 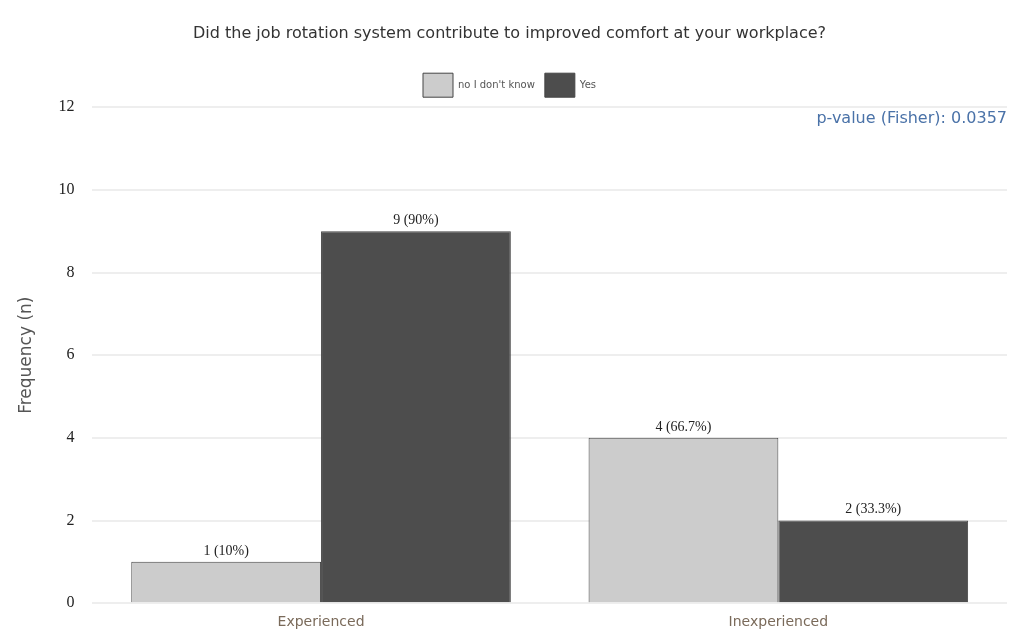 I want to click on x-tick-label: Inexperienced, so click(x=778, y=621).